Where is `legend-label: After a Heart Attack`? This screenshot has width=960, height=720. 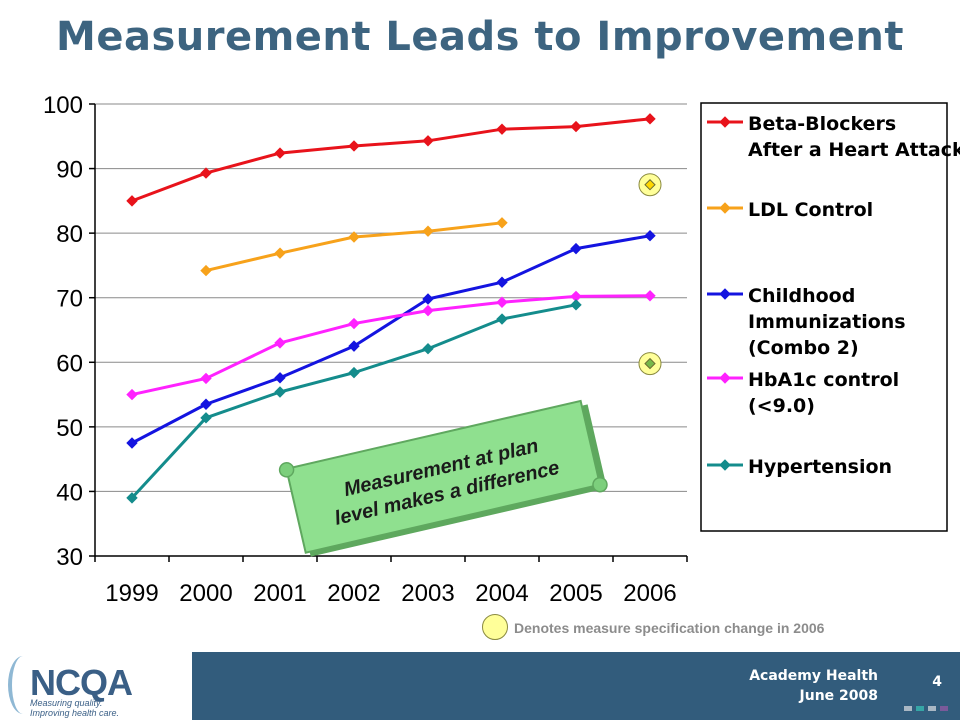
legend-label: After a Heart Attack is located at coordinates (854, 150).